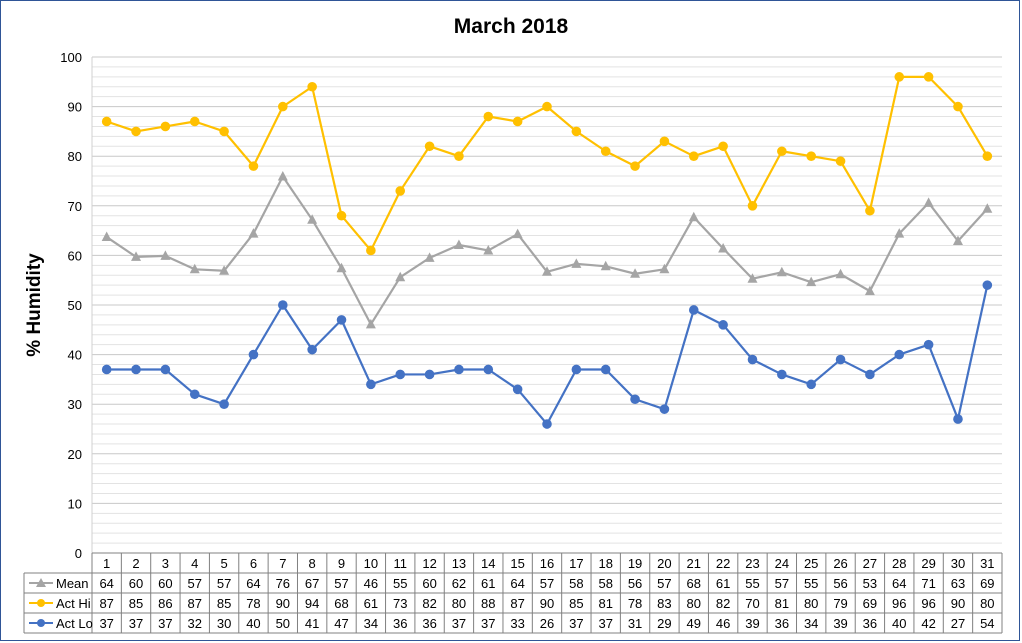 The image size is (1022, 643). Describe the element at coordinates (71, 57) in the screenshot. I see `y-tick-label: 100` at that location.